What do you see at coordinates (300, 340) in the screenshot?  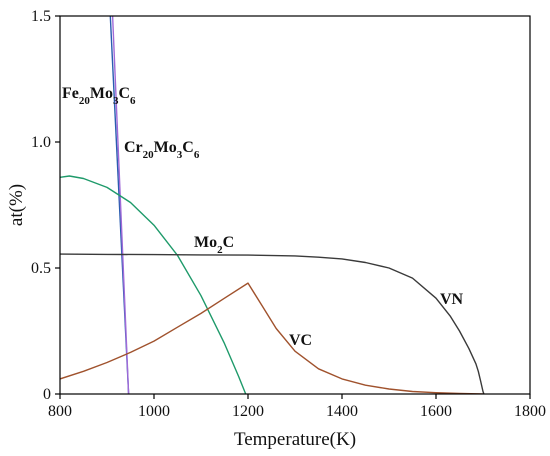 I see `series-label-vc: VC` at bounding box center [300, 340].